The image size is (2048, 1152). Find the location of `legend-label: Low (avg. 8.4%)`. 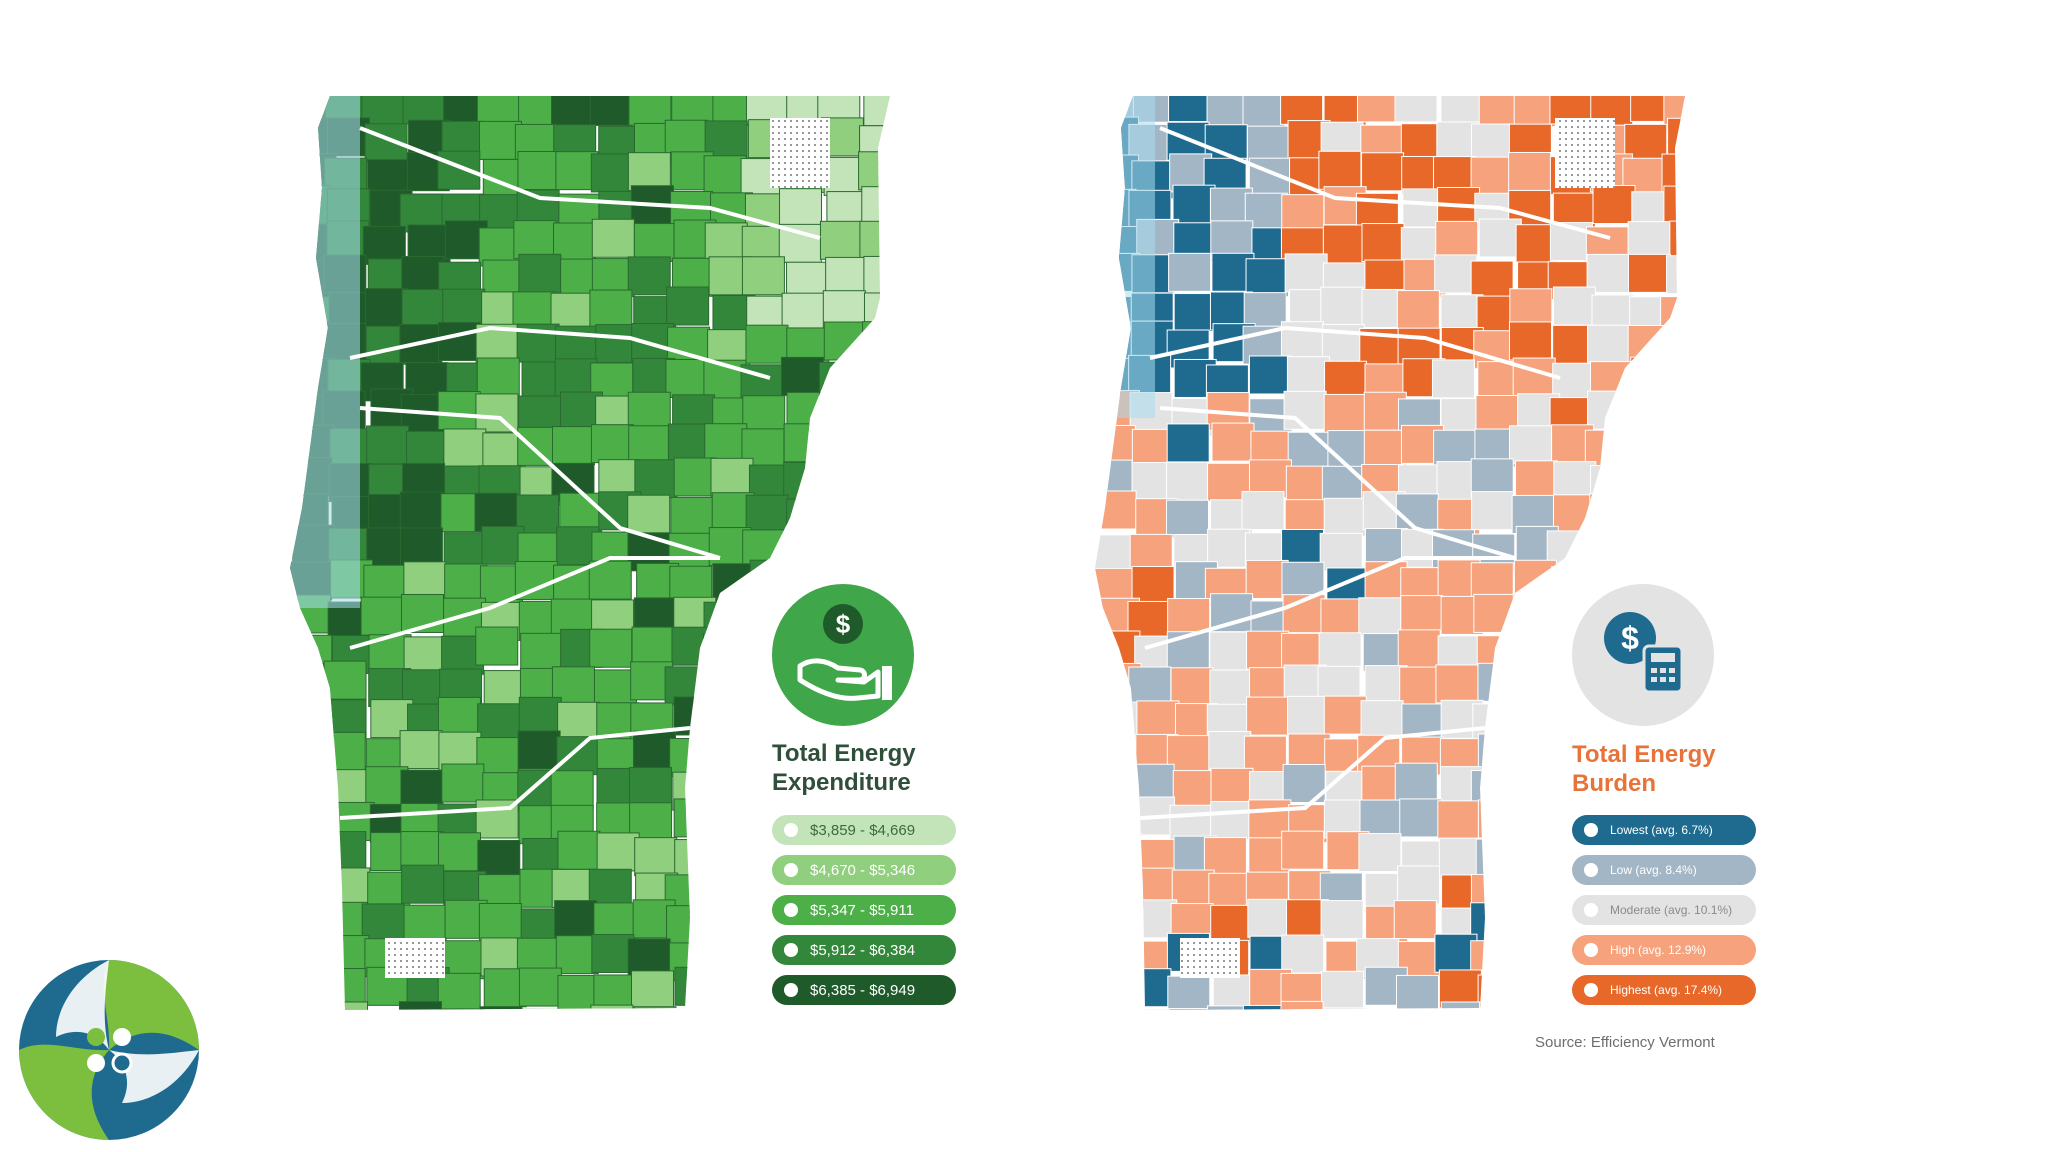

legend-label: Low (avg. 8.4%) is located at coordinates (1653, 870).